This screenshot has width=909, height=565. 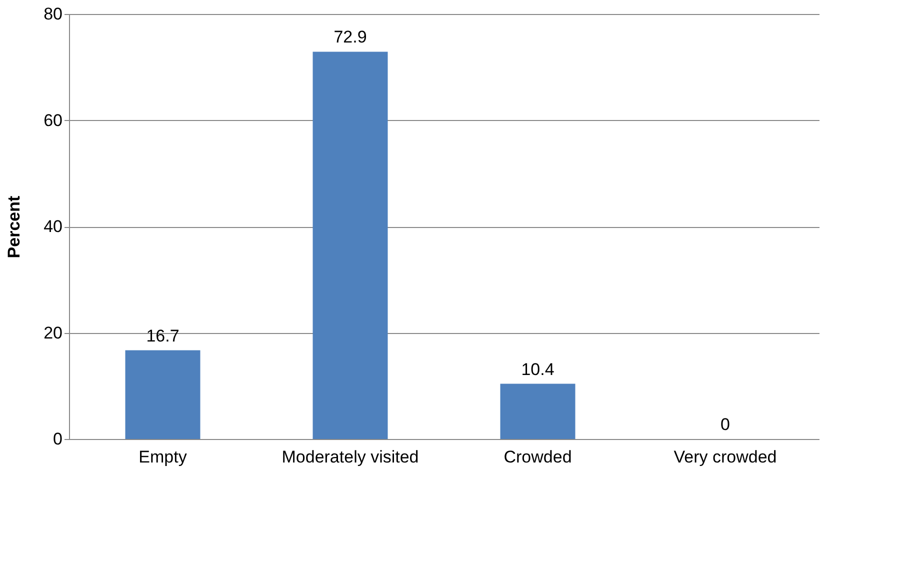 What do you see at coordinates (53, 332) in the screenshot?
I see `y-tick-label: 20` at bounding box center [53, 332].